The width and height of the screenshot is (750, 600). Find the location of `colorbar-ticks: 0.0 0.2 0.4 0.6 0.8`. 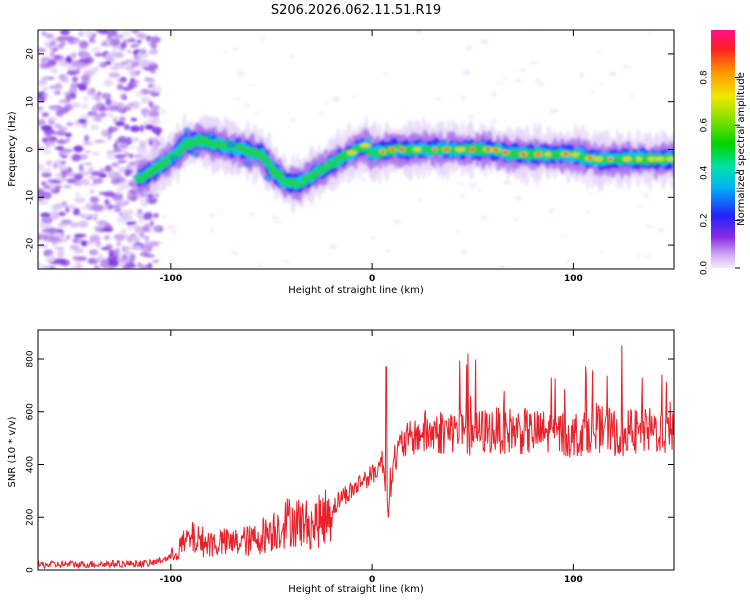

colorbar-ticks: 0.0 0.2 0.4 0.6 0.8 is located at coordinates (720, 172).